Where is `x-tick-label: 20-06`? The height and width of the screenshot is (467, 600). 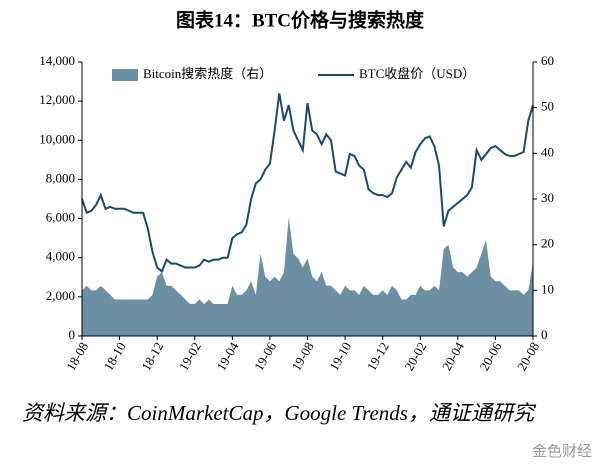 x-tick-label: 20-06 is located at coordinates (490, 356).